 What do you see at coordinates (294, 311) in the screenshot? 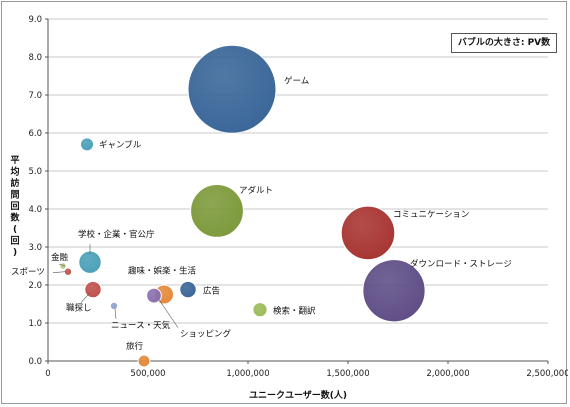
I see `bubble-label: 検索・翻訳` at bounding box center [294, 311].